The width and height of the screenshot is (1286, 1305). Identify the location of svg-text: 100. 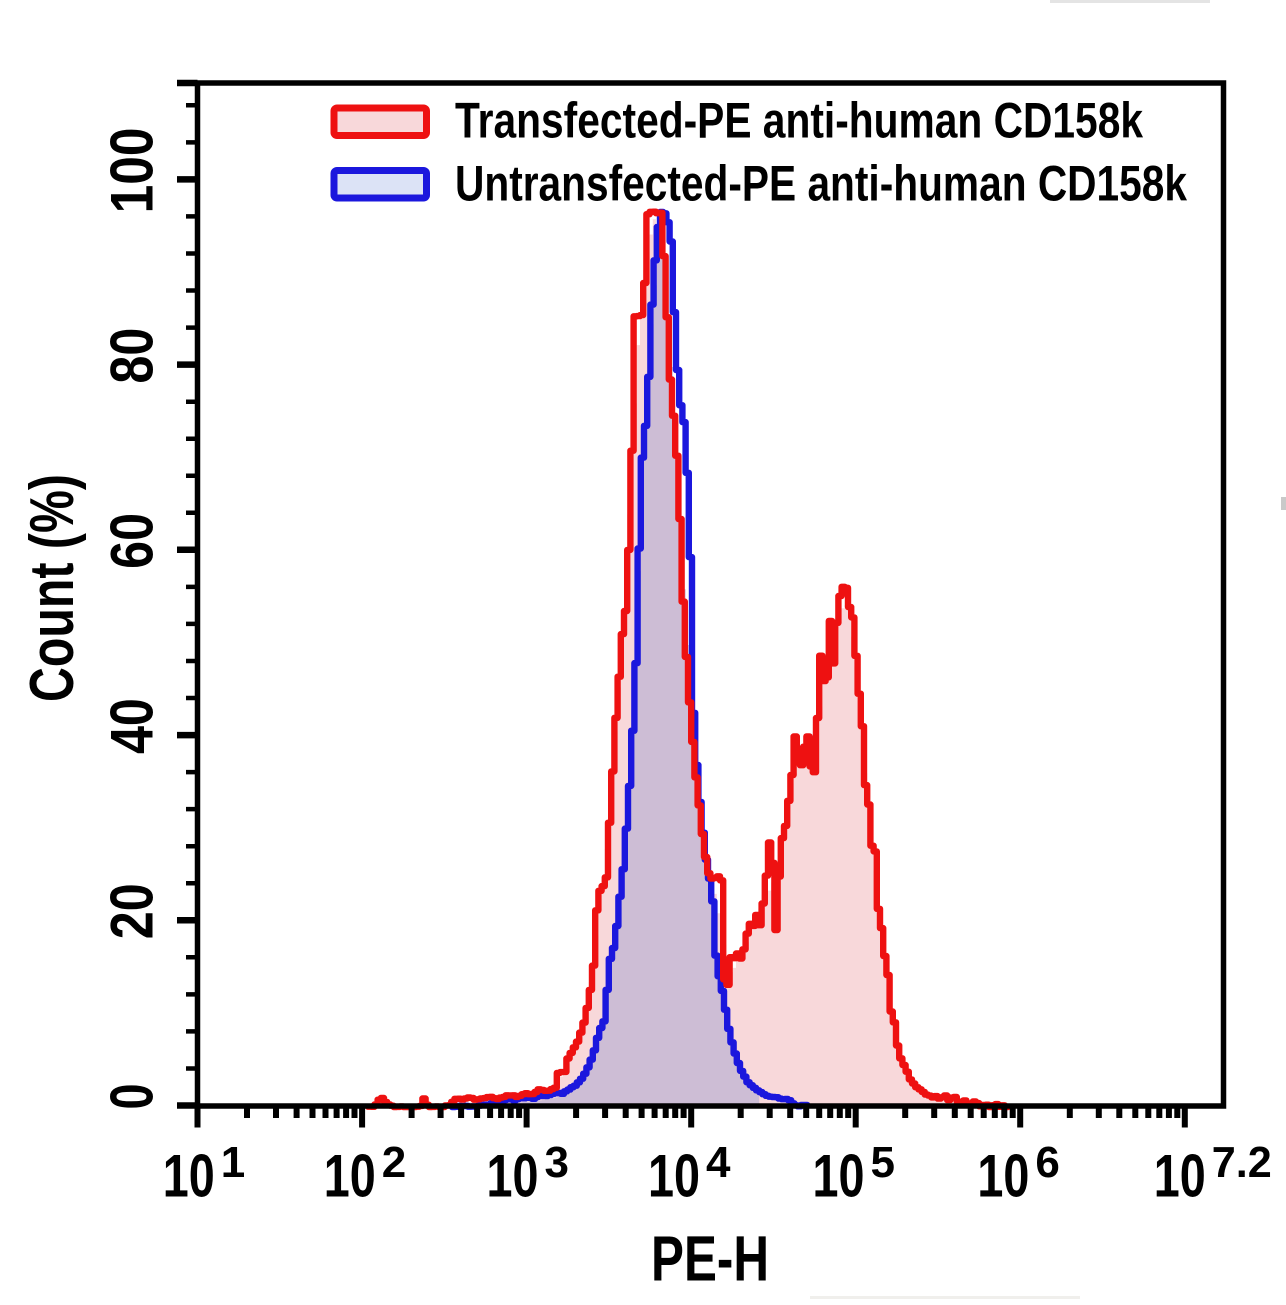
(132, 170).